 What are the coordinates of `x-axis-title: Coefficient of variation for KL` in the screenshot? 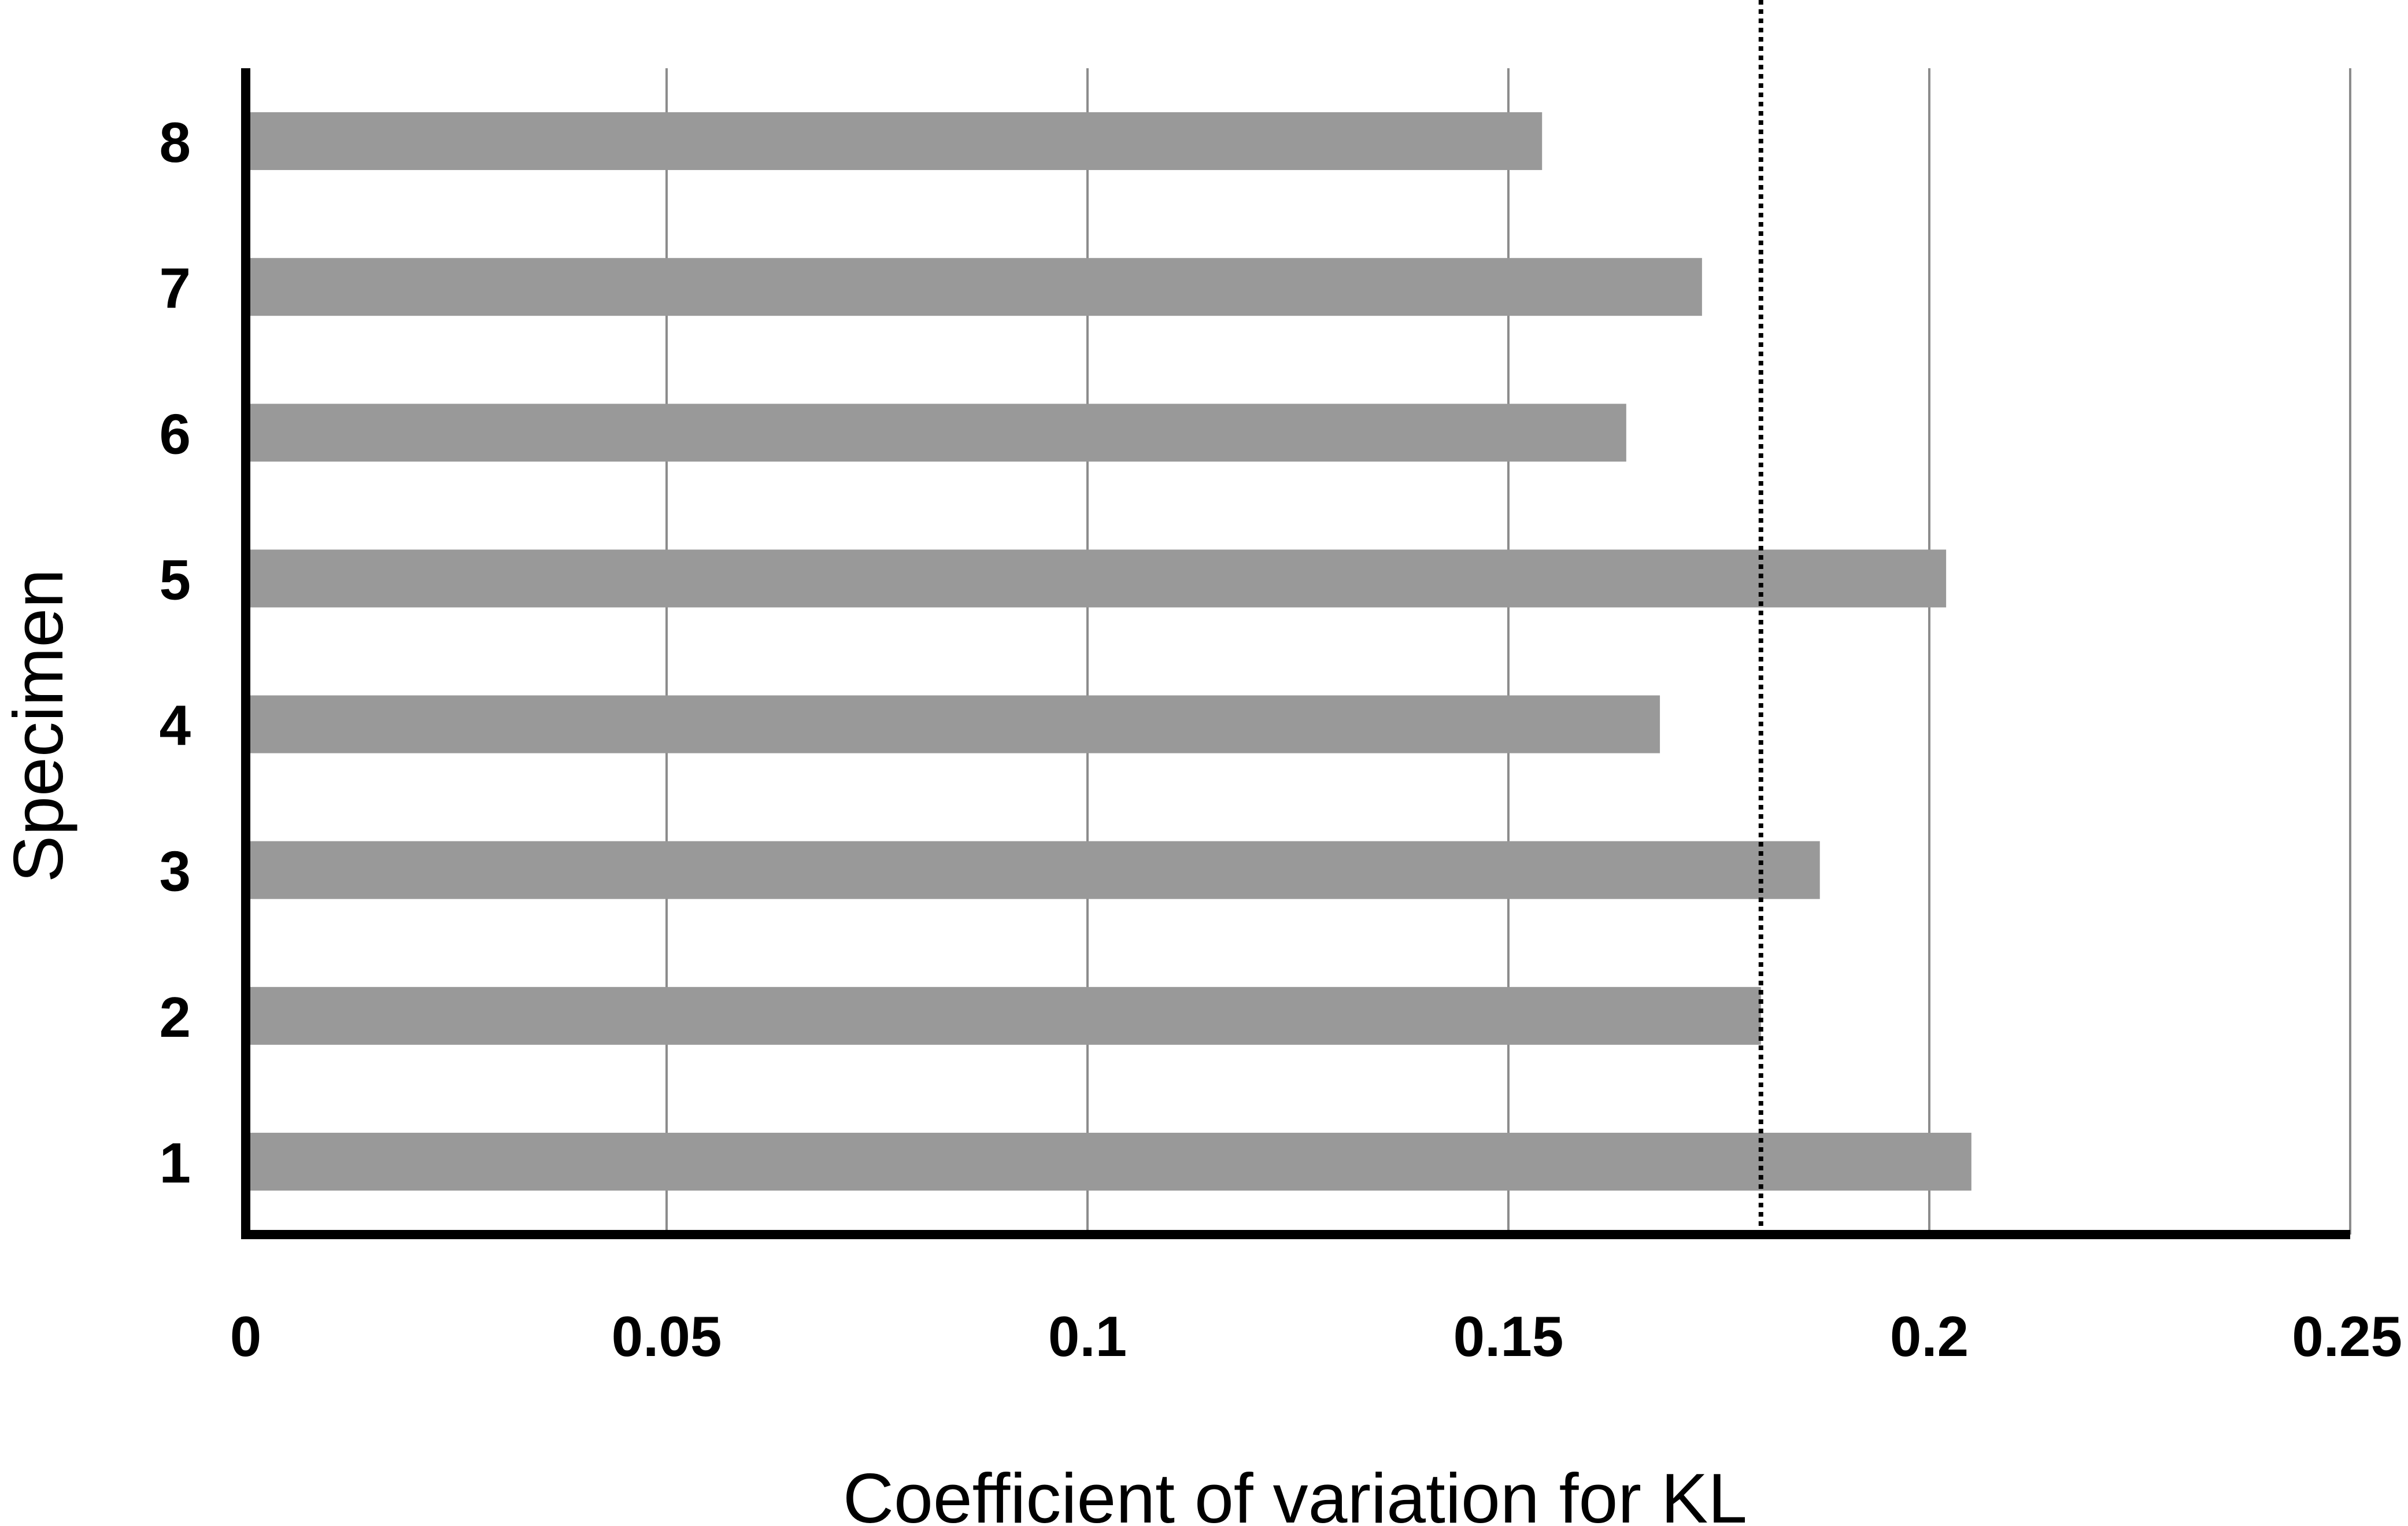 It's located at (1295, 1492).